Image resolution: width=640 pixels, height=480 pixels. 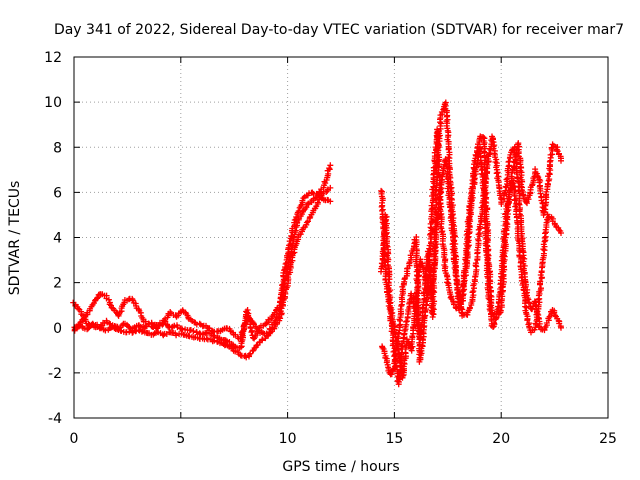 What do you see at coordinates (180, 439) in the screenshot?
I see `x-tick-label: 5` at bounding box center [180, 439].